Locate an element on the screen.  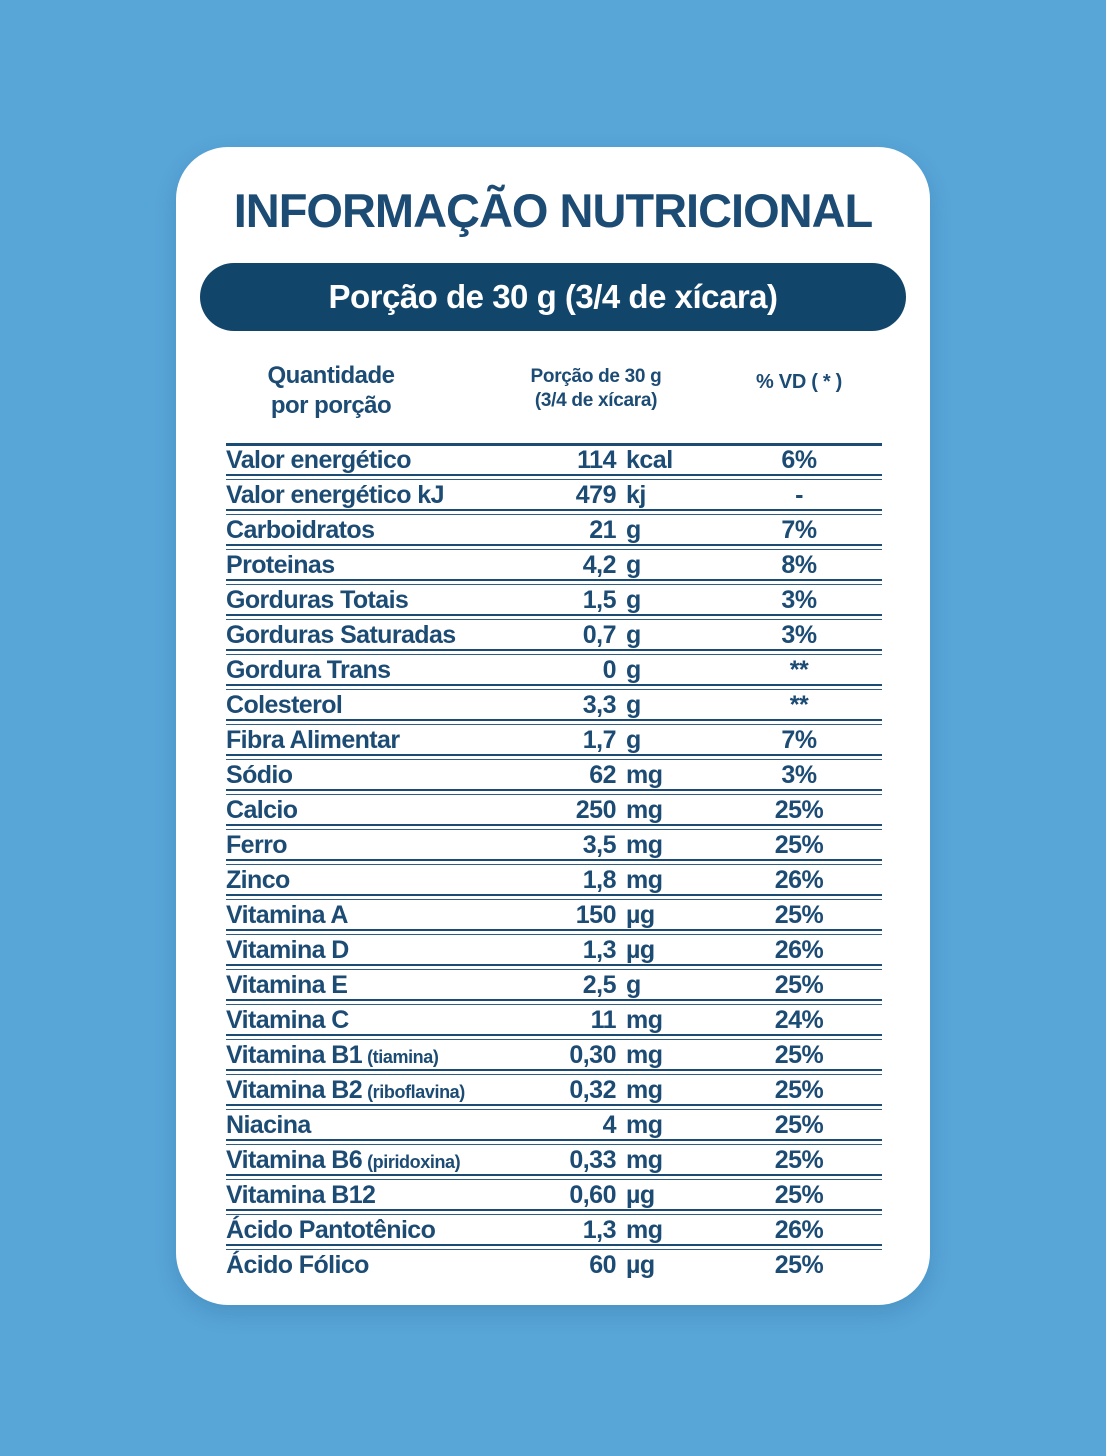
table-row: Valor energético kJ 479 kj - is located at coordinates (554, 498).